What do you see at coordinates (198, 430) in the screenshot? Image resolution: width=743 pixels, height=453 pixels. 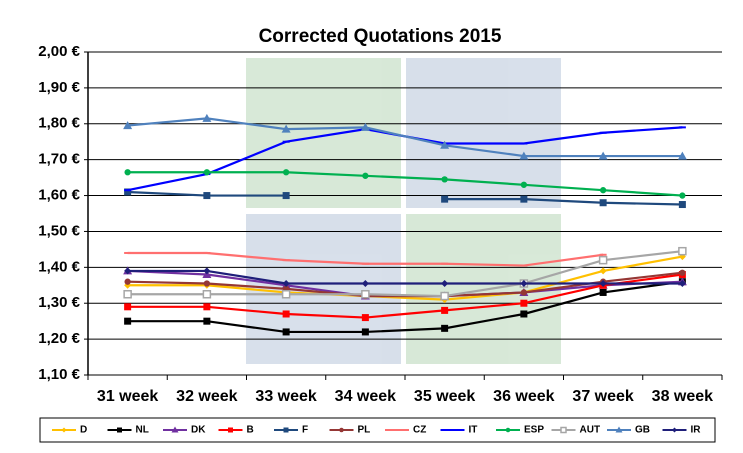 I see `legend-label: DK` at bounding box center [198, 430].